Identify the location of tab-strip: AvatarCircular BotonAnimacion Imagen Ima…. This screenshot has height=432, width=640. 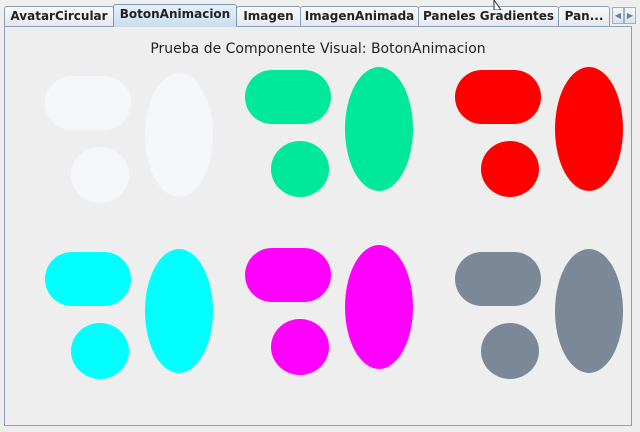
(320, 15).